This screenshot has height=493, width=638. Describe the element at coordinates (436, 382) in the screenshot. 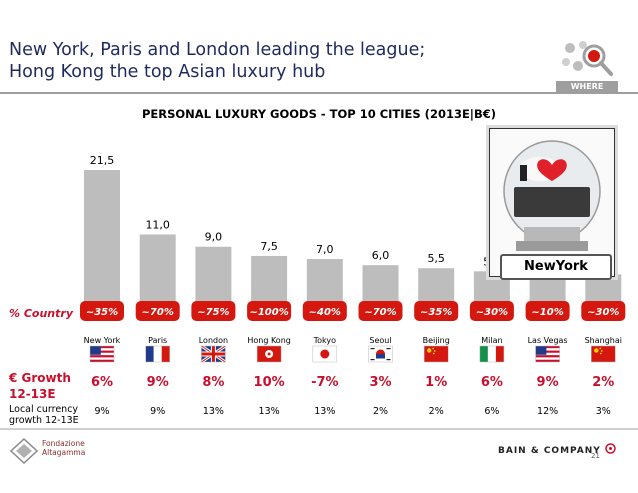

I see `euro-growth-6: 1%` at that location.